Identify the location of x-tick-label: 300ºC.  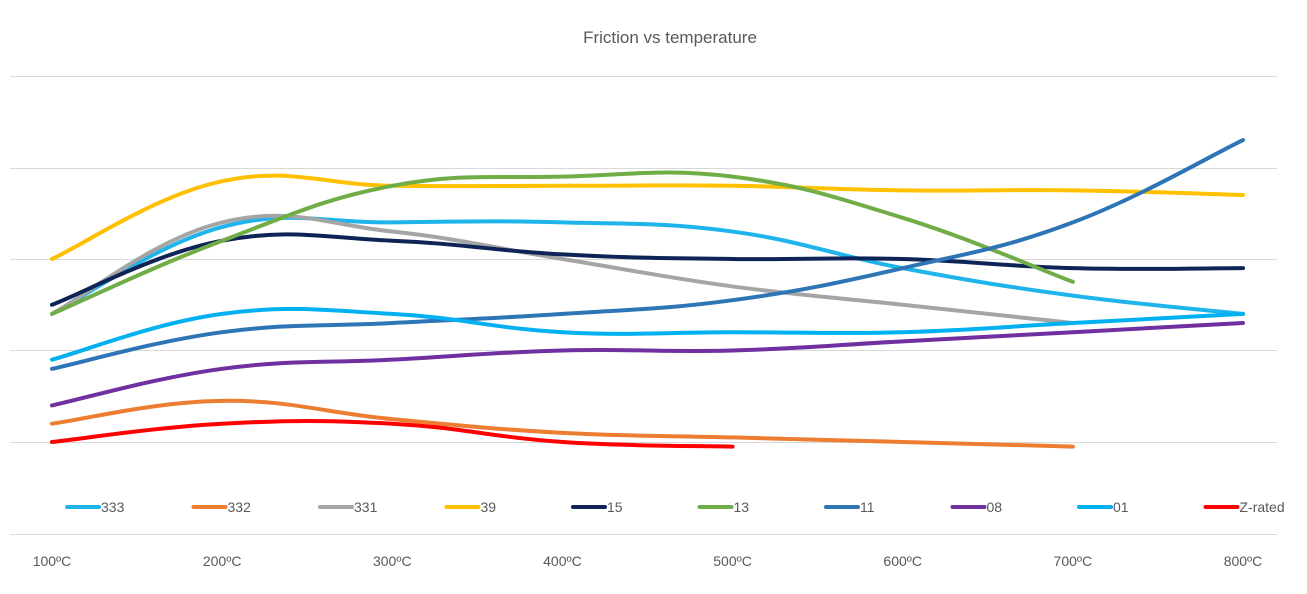
(392, 561).